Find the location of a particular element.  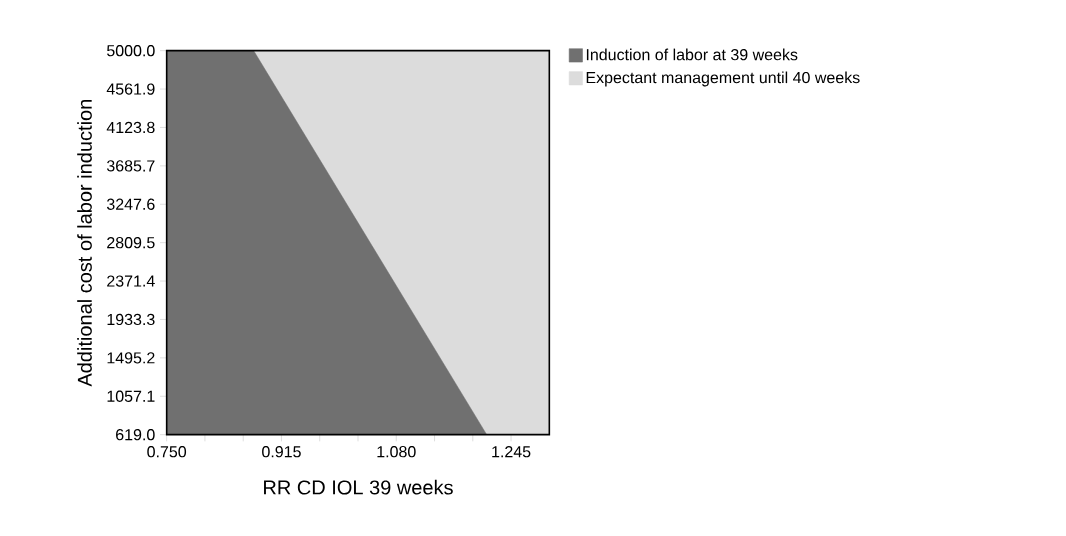

x-tick-label: 0.915 is located at coordinates (281, 452).